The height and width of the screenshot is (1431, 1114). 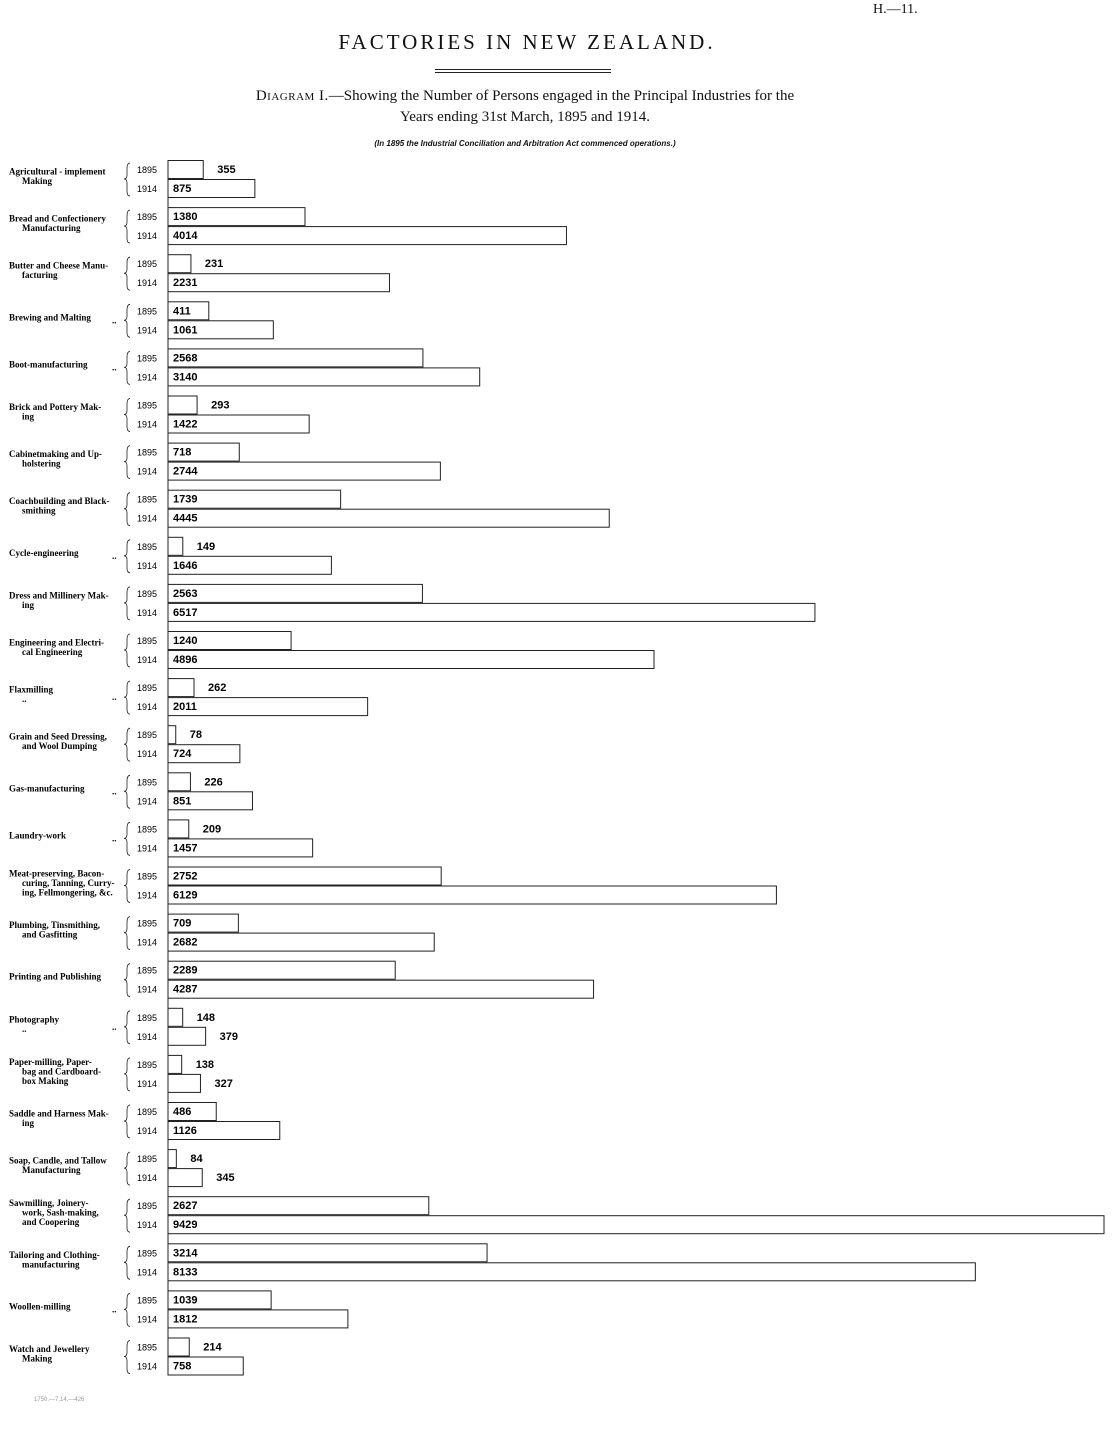 What do you see at coordinates (55, 977) in the screenshot?
I see `industry-label: Printing and Publishing` at bounding box center [55, 977].